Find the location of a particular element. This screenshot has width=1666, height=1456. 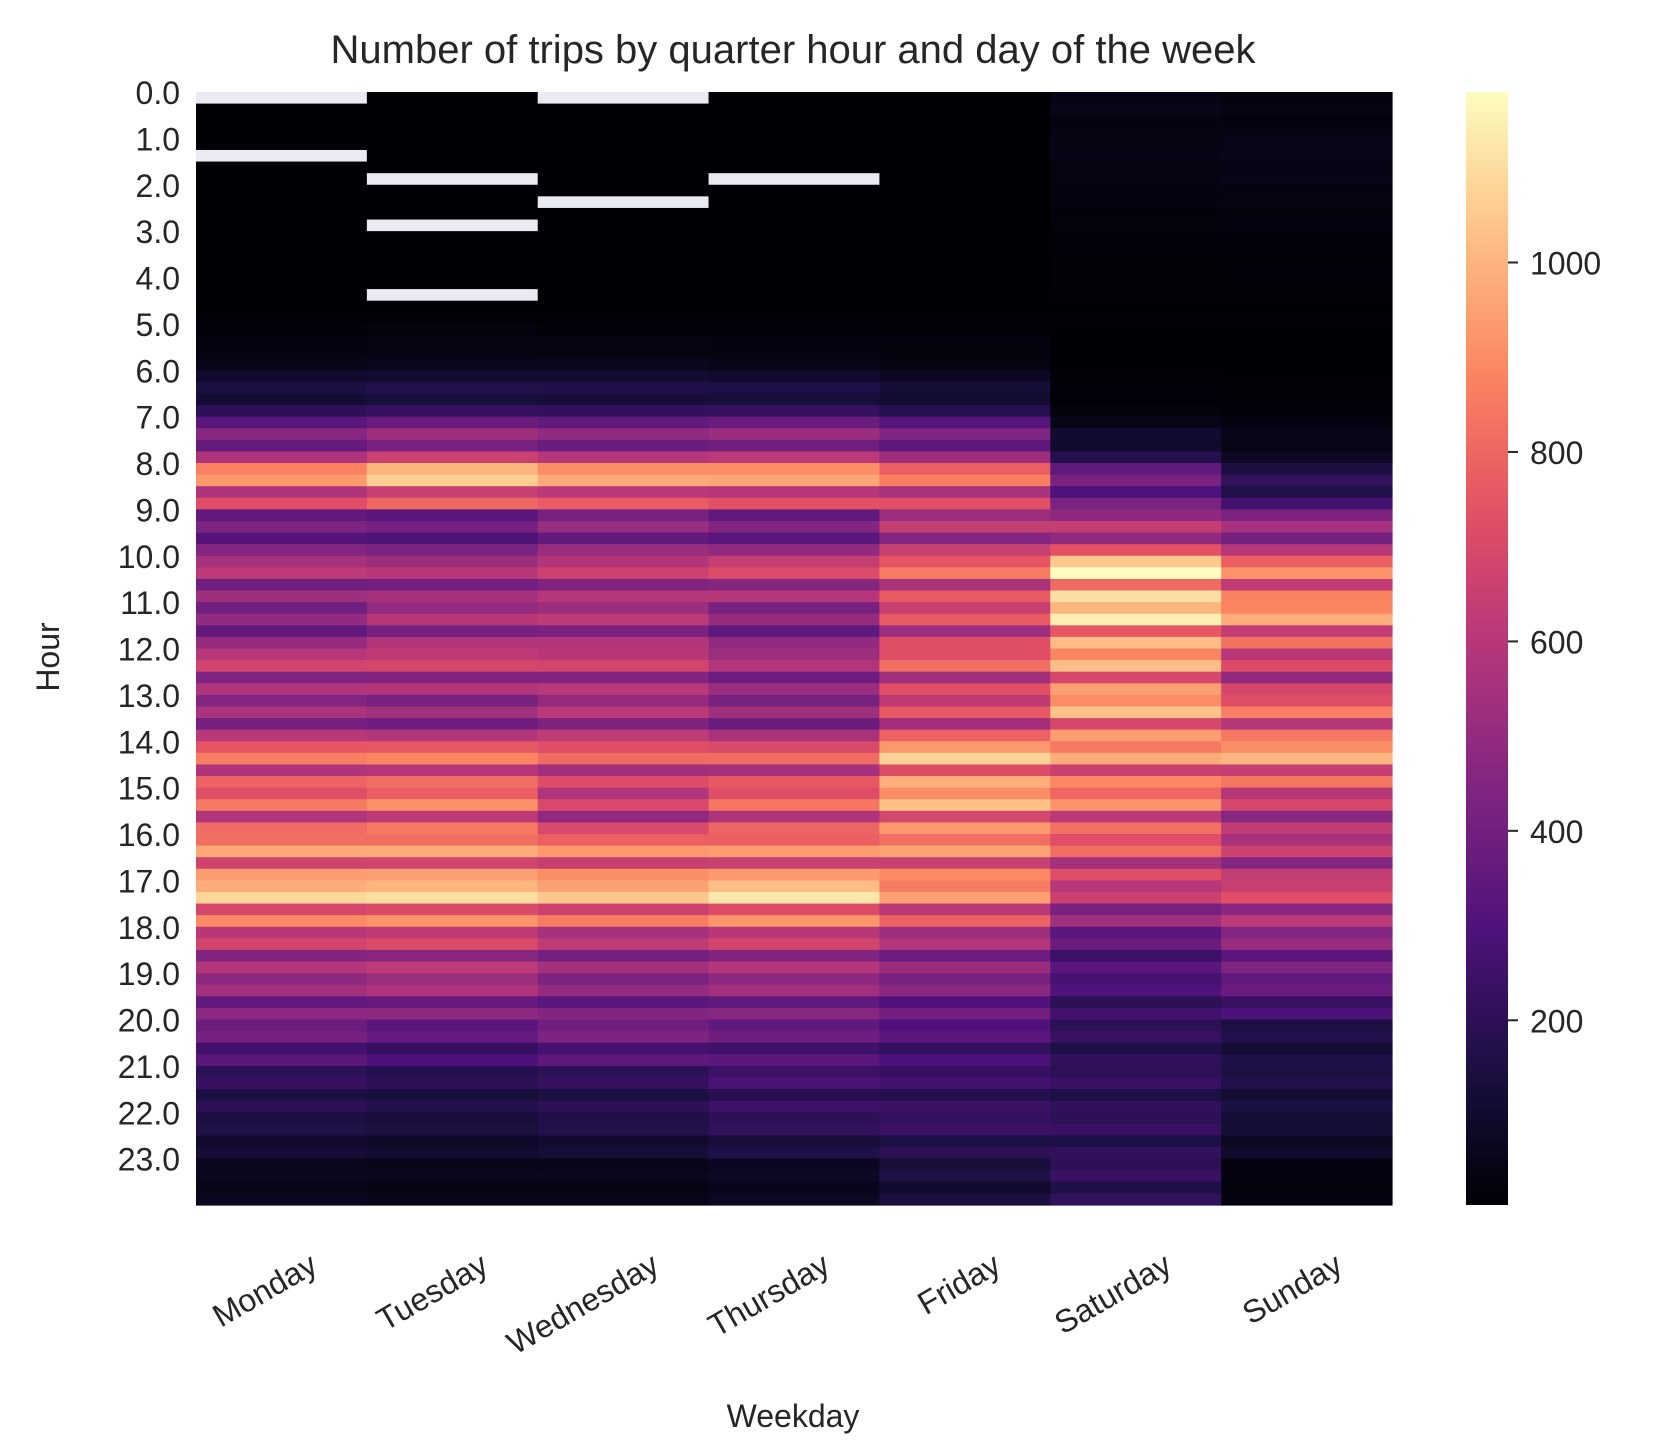

y-tick-label: 5.0 is located at coordinates (158, 325).